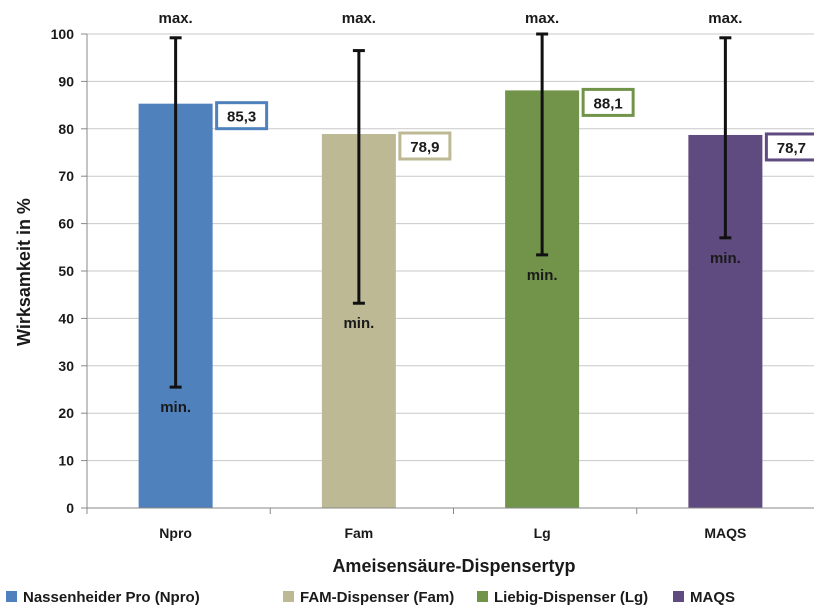 The height and width of the screenshot is (612, 814). I want to click on y-tick-label: 100, so click(63, 34).